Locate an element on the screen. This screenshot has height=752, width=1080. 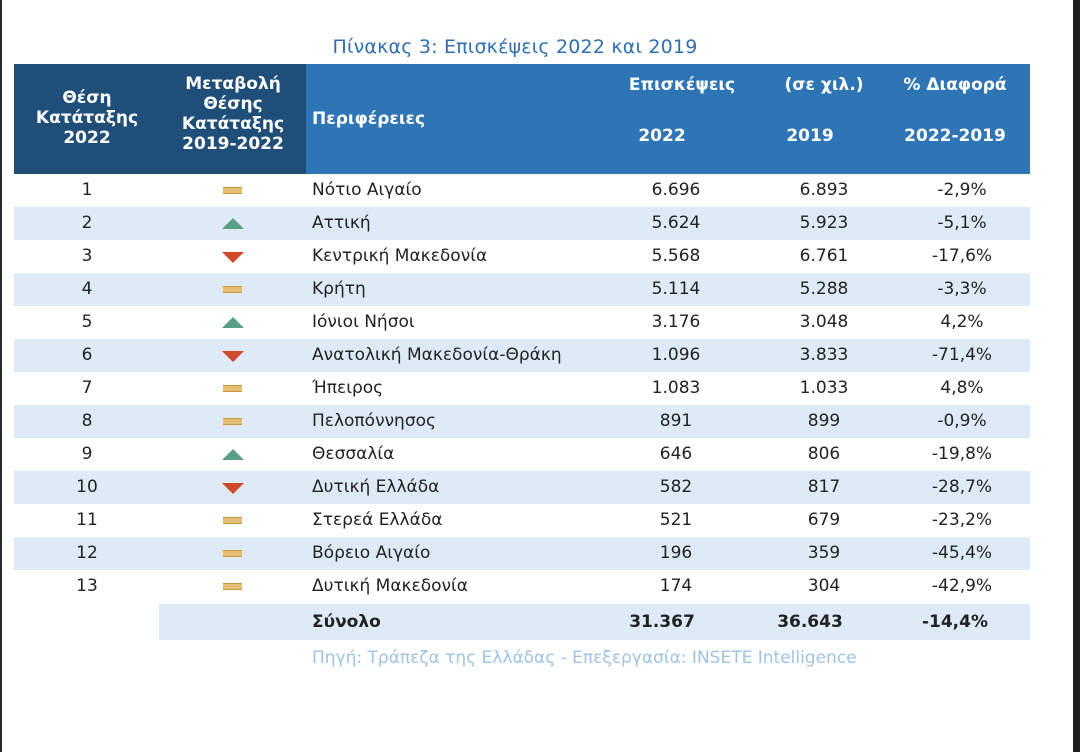
header-rank: Θέση Κατάταξης 2022 is located at coordinates (87, 118).